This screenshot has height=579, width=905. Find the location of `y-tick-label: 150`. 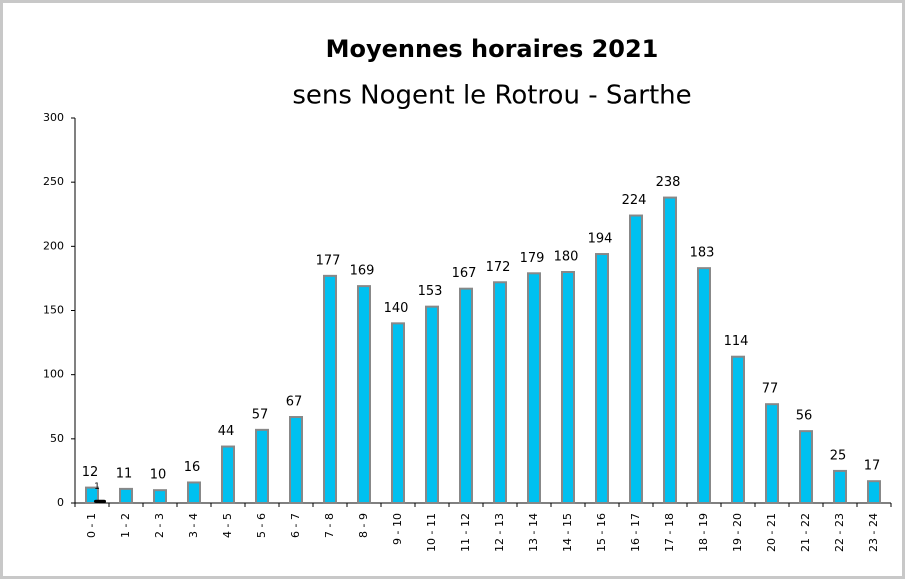

y-tick-label: 150 is located at coordinates (53, 310).